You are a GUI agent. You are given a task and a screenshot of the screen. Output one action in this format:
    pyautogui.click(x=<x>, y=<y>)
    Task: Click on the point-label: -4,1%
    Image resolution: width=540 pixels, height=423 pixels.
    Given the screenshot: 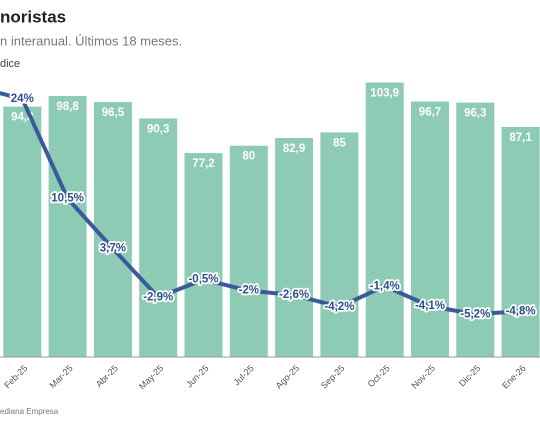 What is the action you would take?
    pyautogui.click(x=430, y=306)
    